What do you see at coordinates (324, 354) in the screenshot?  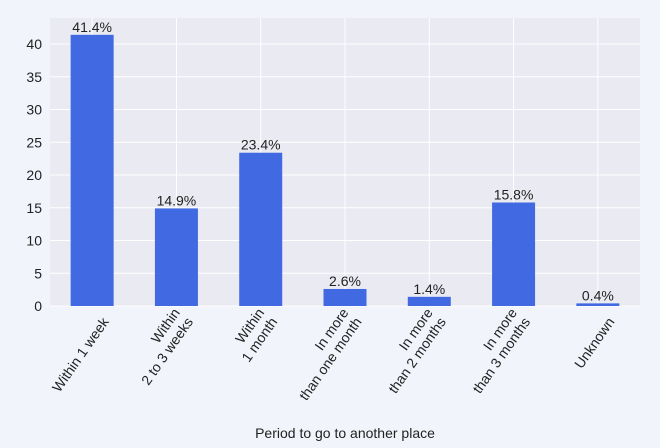 I see `x-tick-label: In morethan one month` at bounding box center [324, 354].